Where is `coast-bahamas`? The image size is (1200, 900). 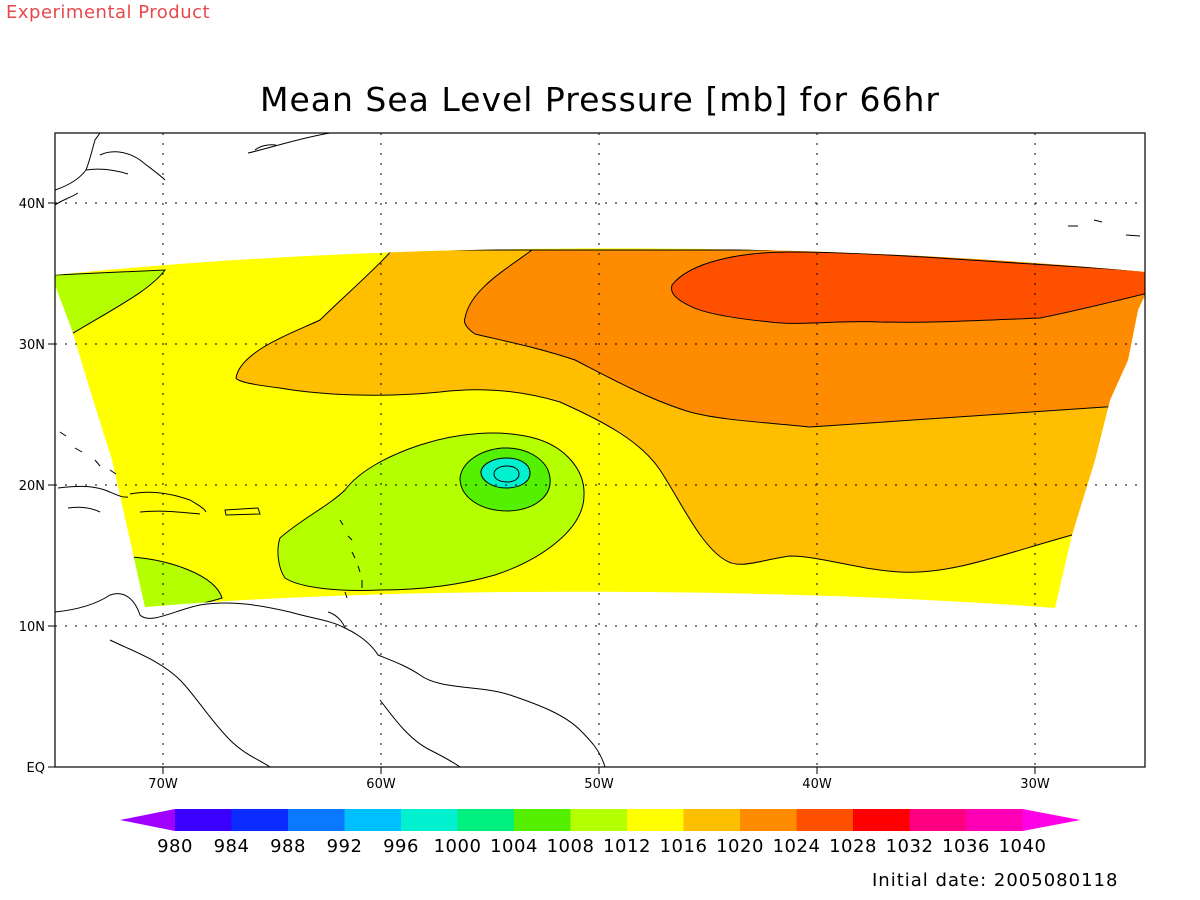 coast-bahamas is located at coordinates (88, 453).